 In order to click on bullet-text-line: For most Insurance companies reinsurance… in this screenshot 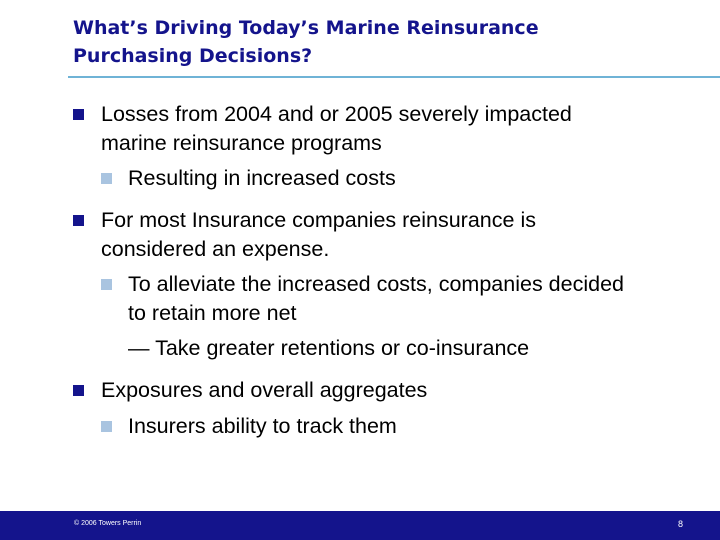, I will do `click(318, 220)`.